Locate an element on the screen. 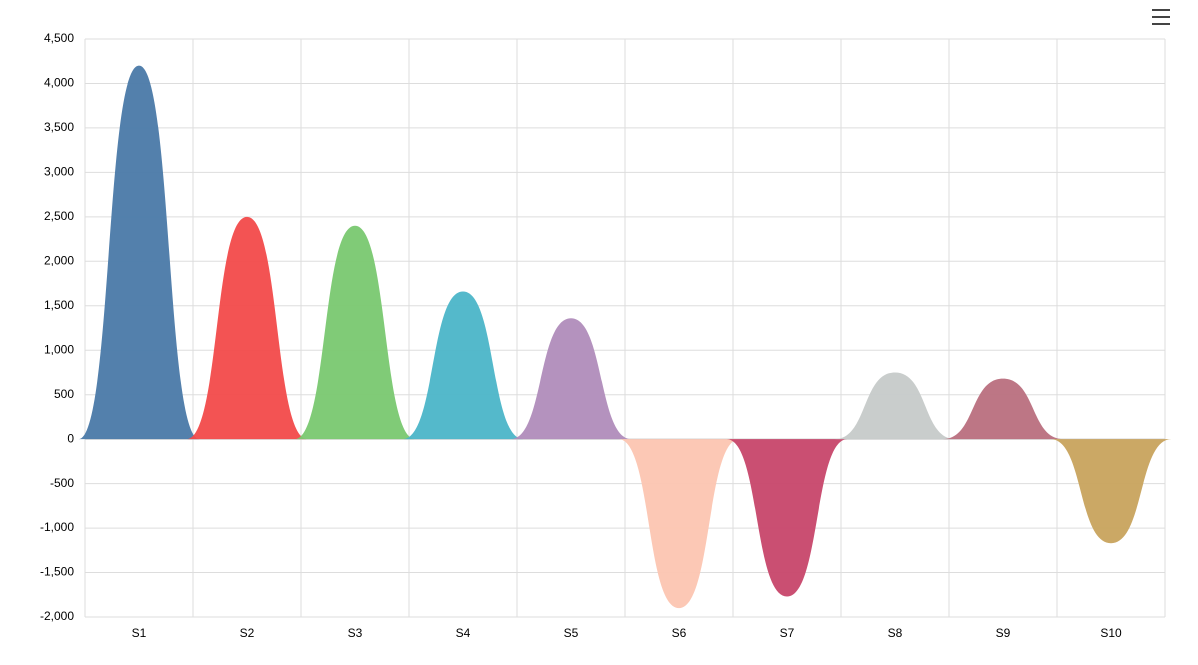  y-tick-label: 3,500 is located at coordinates (59, 127).